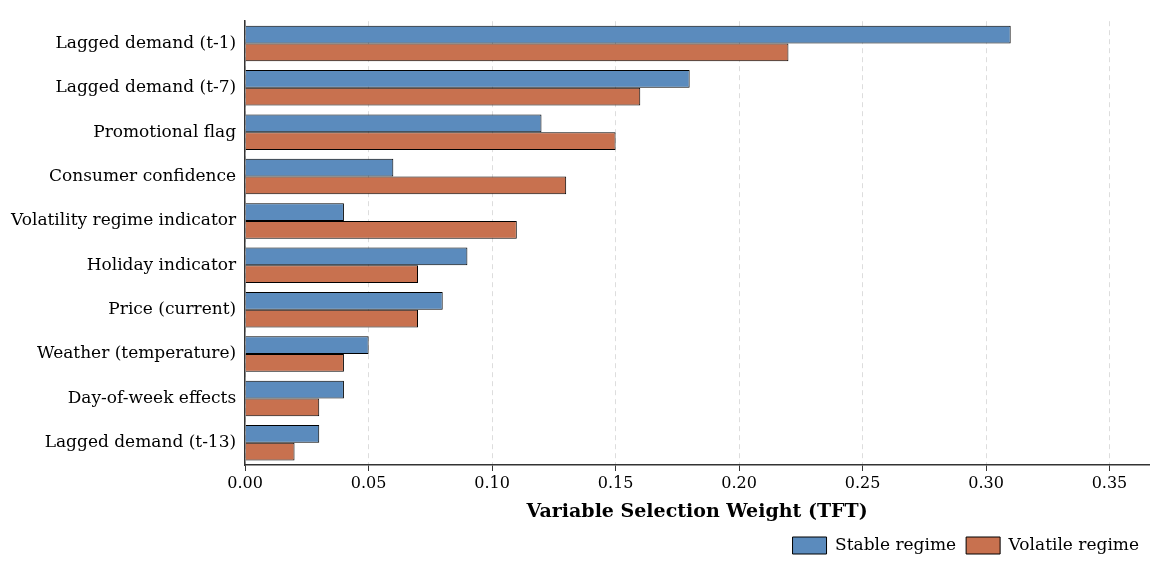  Describe the element at coordinates (143, 174) in the screenshot. I see `y-tick-label: Consumer confidence` at that location.